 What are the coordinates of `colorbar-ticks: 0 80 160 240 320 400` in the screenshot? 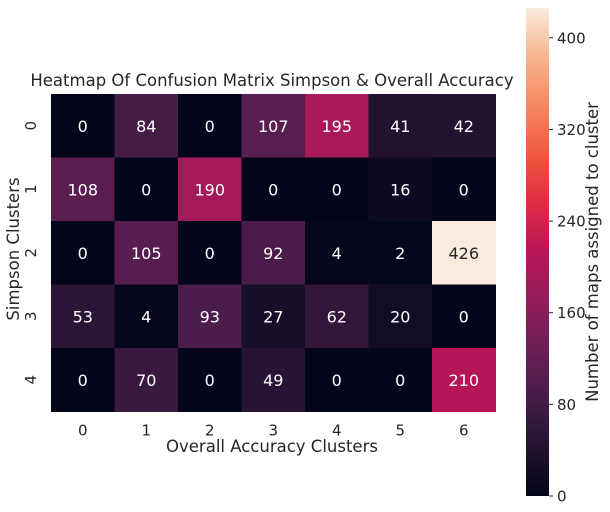 It's located at (567, 267).